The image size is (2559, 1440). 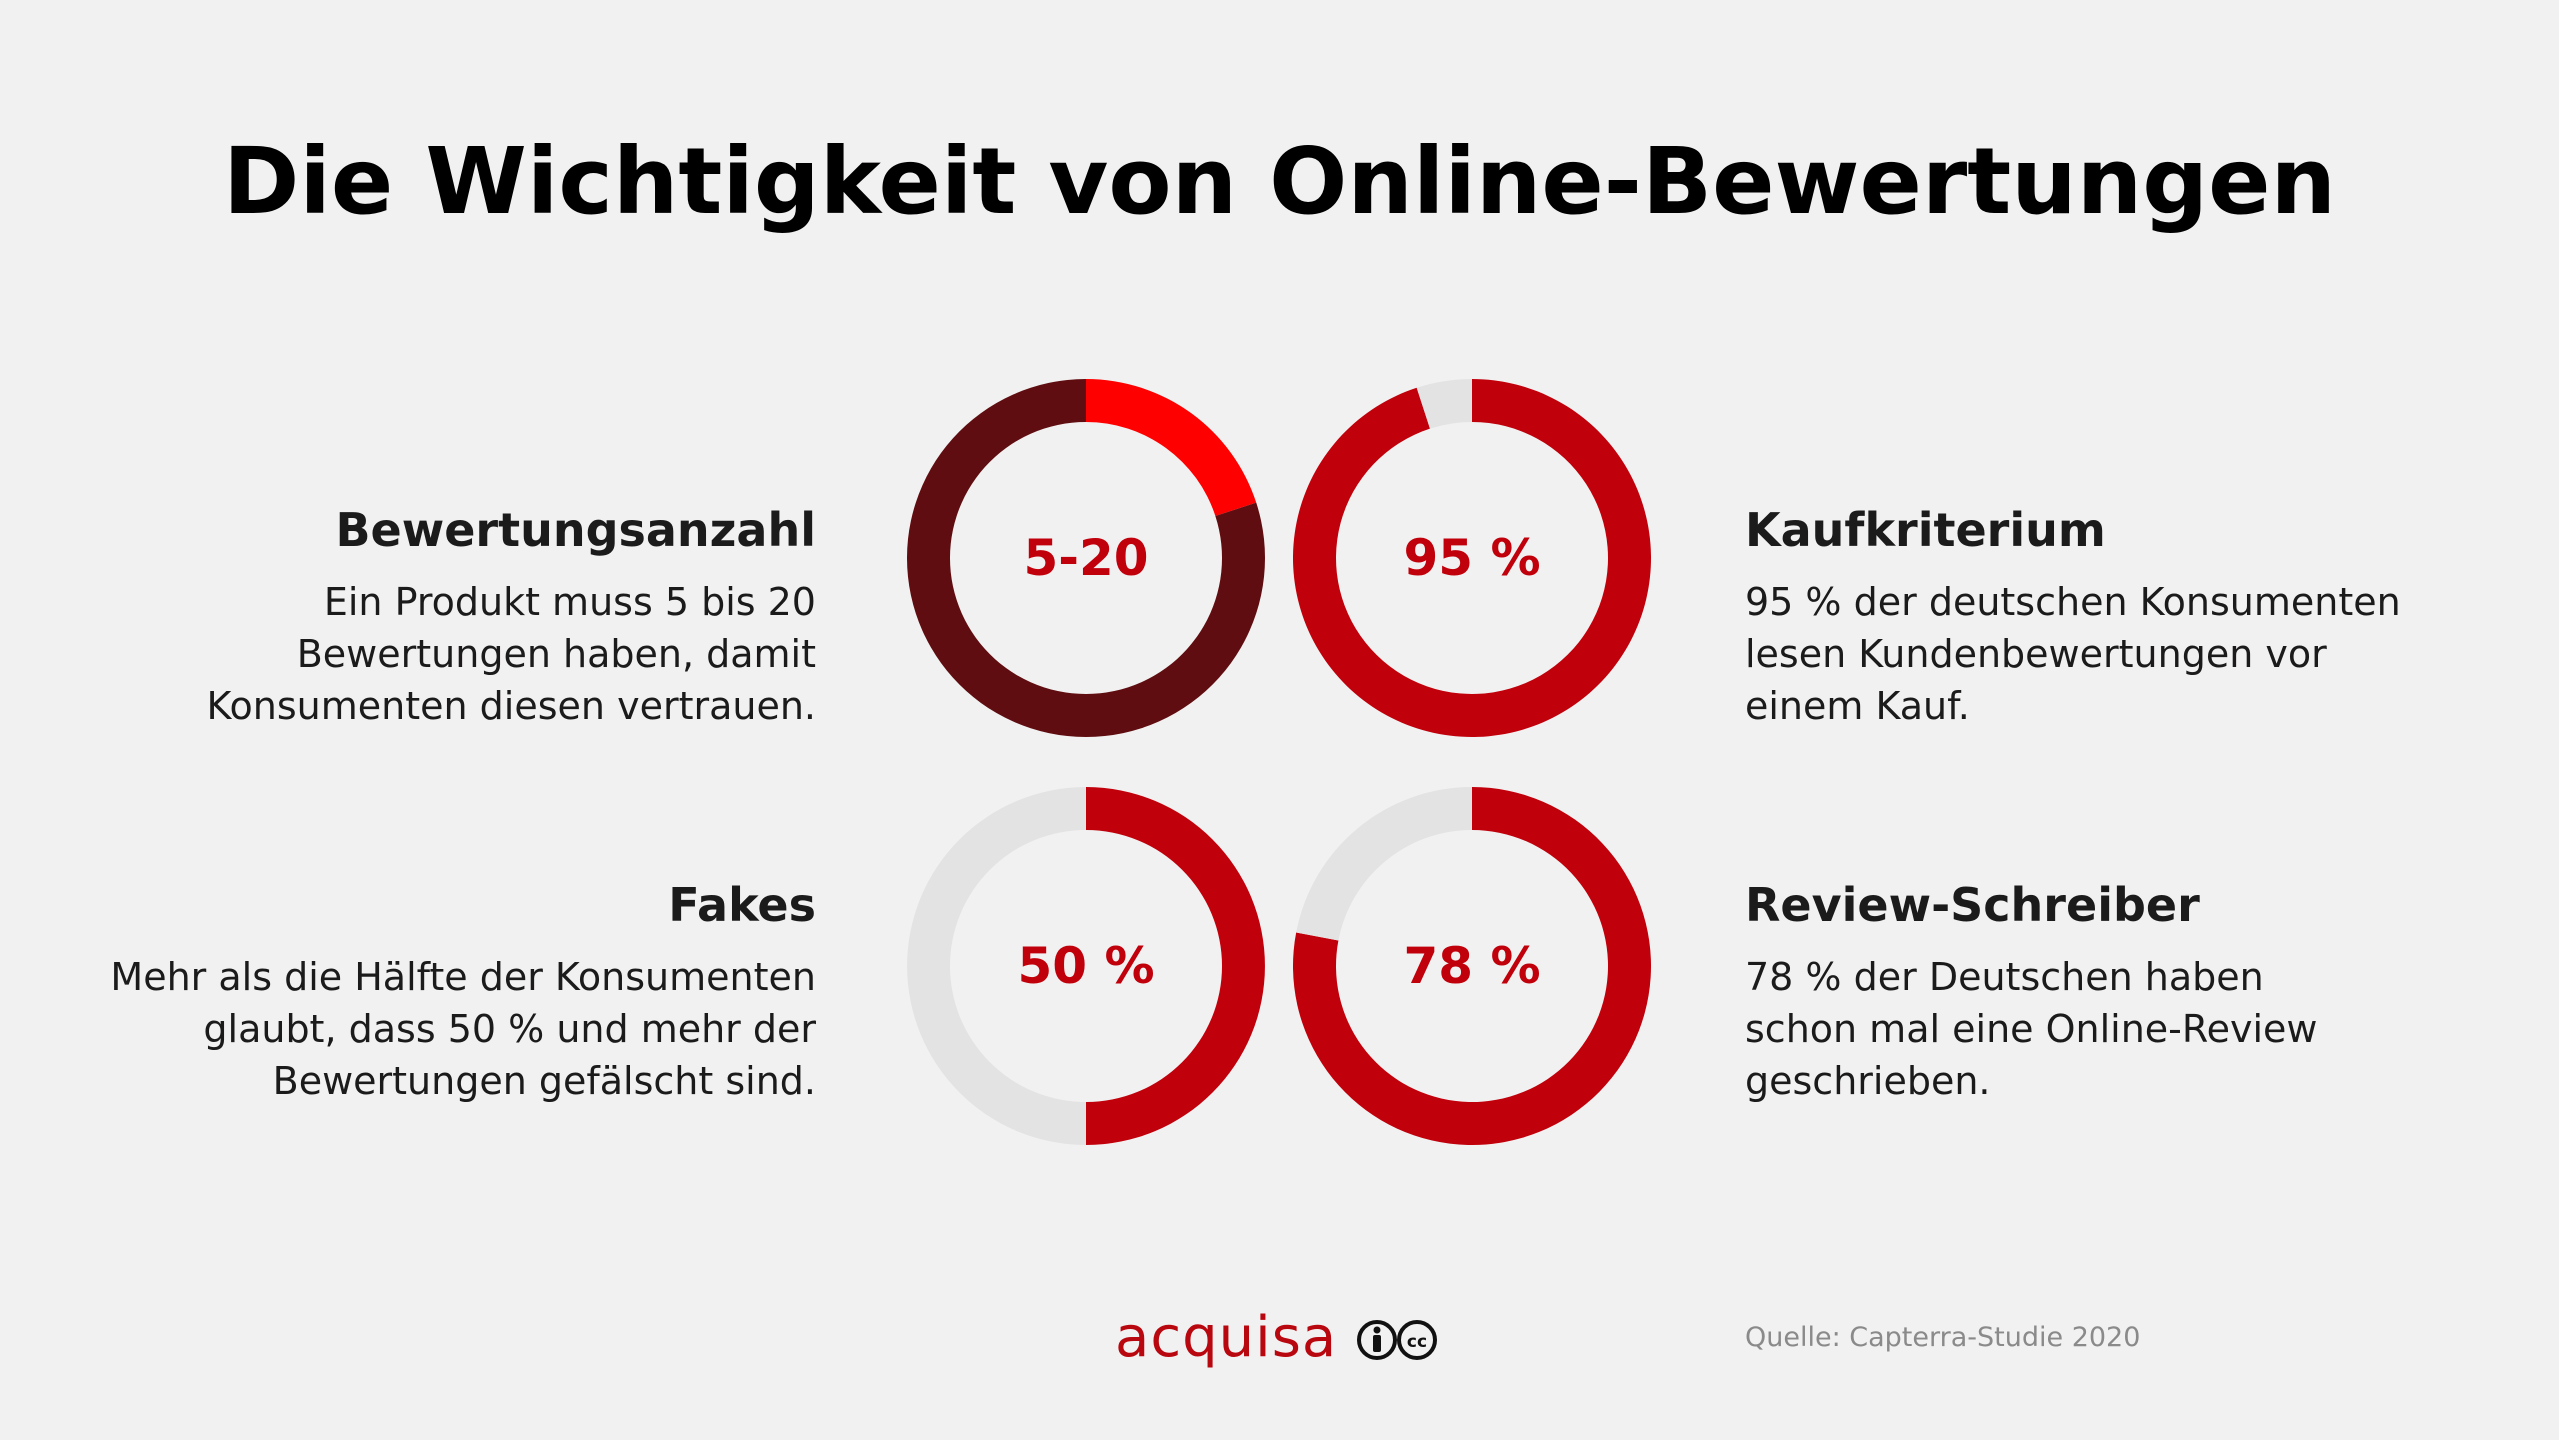 What do you see at coordinates (463, 977) in the screenshot?
I see `block-text-line: Mehr als die Hälfte der Konsumenten` at bounding box center [463, 977].